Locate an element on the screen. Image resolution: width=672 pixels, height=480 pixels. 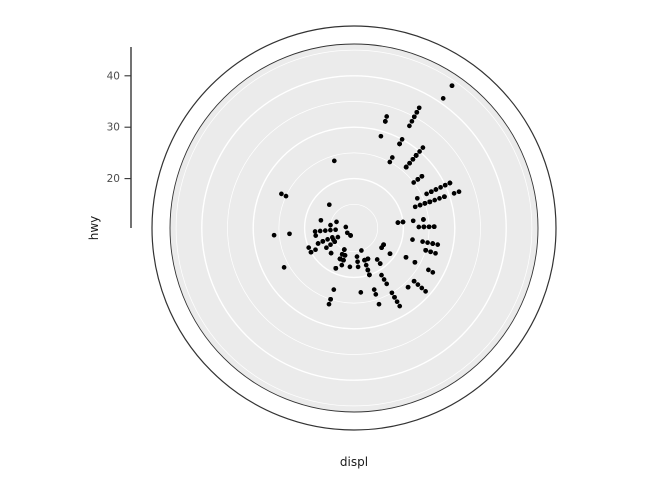
y-axis: 20 30 40 is located at coordinates (119, 137).